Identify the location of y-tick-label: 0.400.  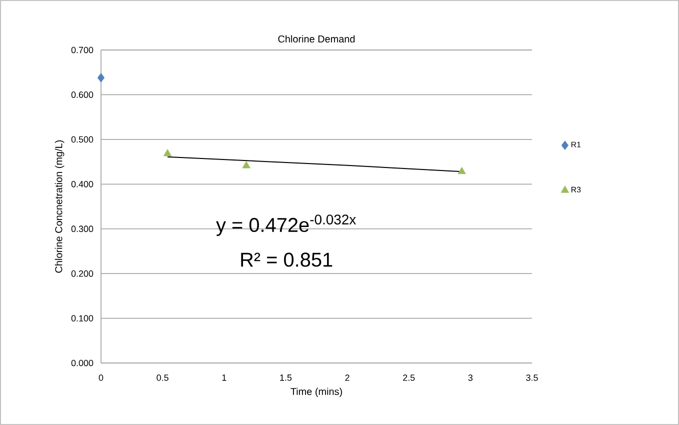
(82, 184).